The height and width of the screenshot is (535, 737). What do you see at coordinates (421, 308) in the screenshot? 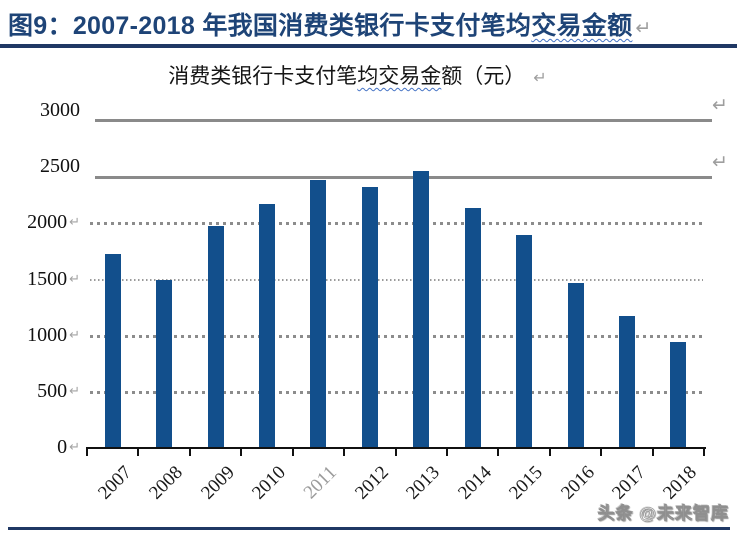
I see `bar-2013` at bounding box center [421, 308].